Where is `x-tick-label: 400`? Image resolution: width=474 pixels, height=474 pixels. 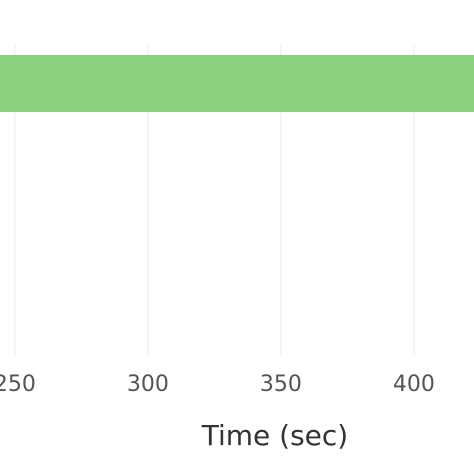
x-tick-label: 400 is located at coordinates (414, 384).